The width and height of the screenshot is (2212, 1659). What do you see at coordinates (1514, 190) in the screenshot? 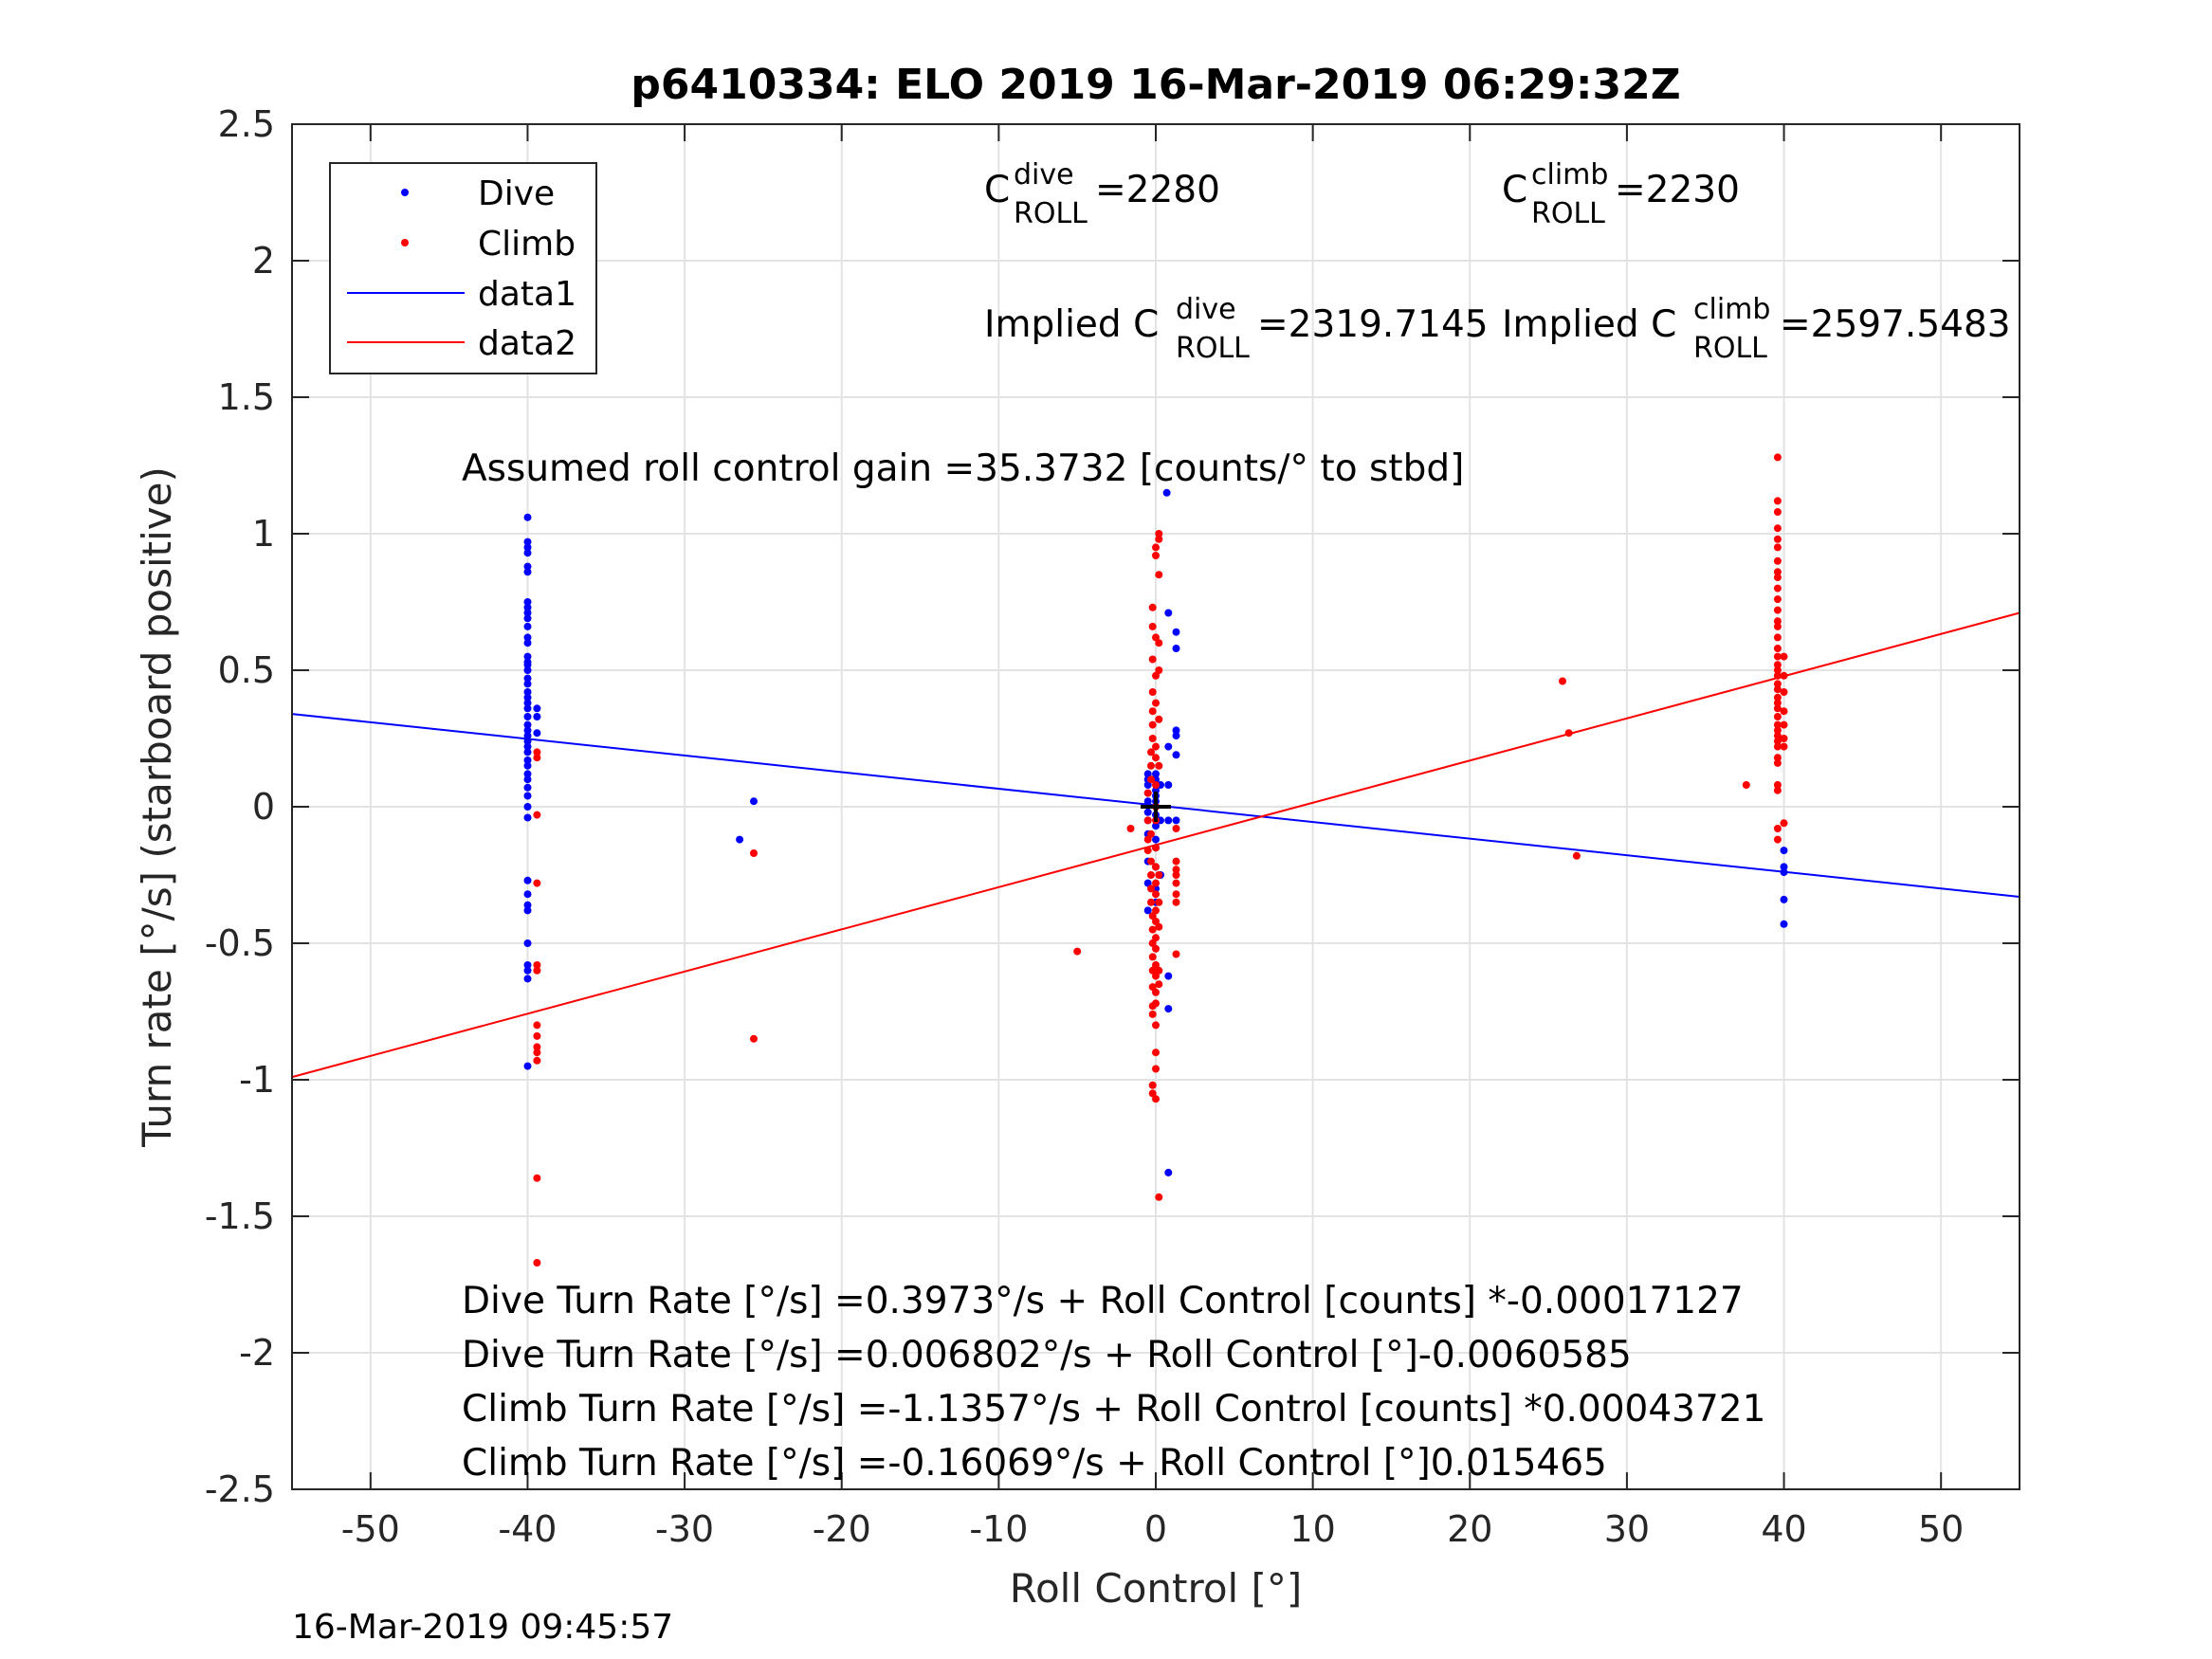
I see `c-climb-base: C` at bounding box center [1514, 190].